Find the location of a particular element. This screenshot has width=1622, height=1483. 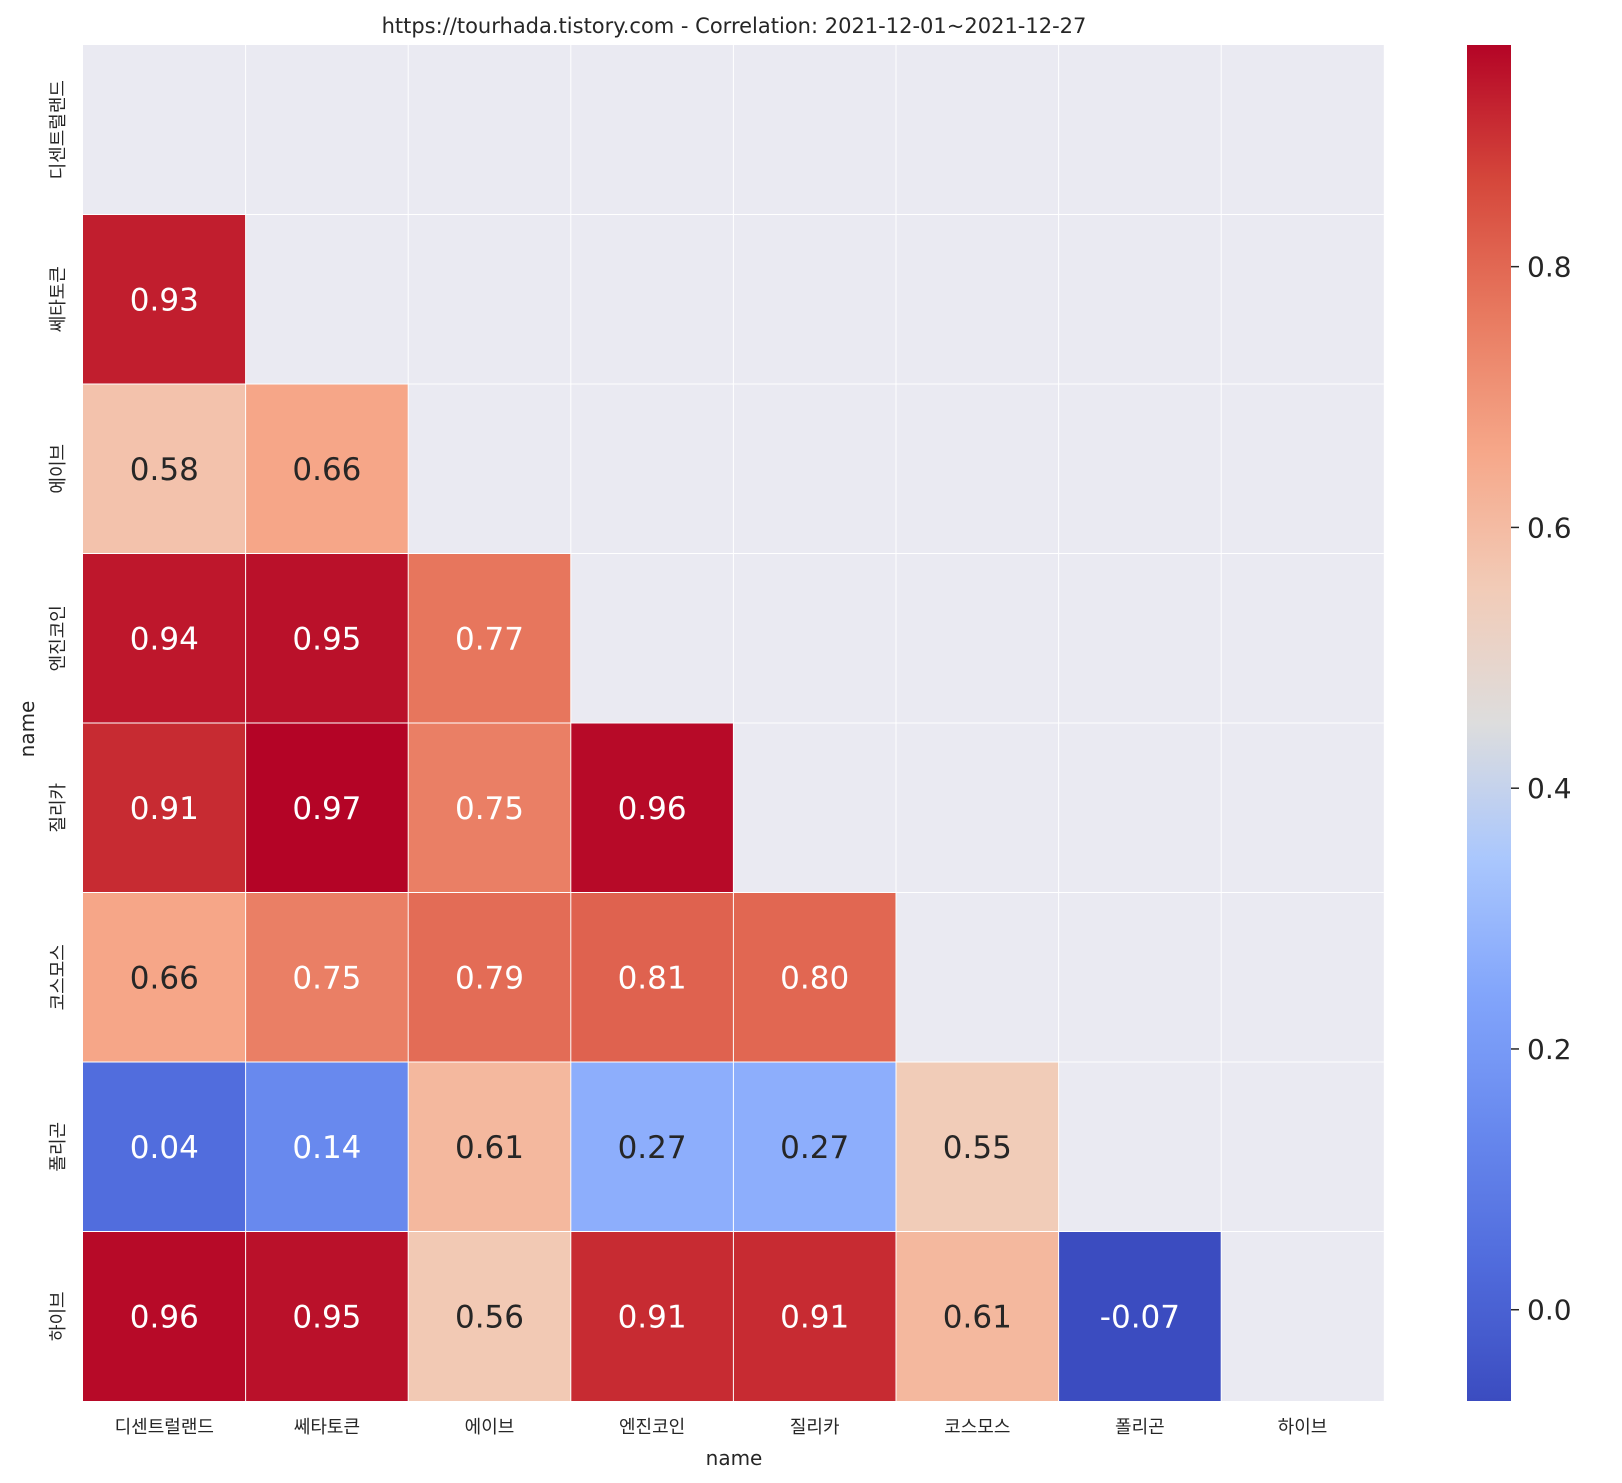

colorbar-tick-label: 0.2 is located at coordinates (1549, 1049).